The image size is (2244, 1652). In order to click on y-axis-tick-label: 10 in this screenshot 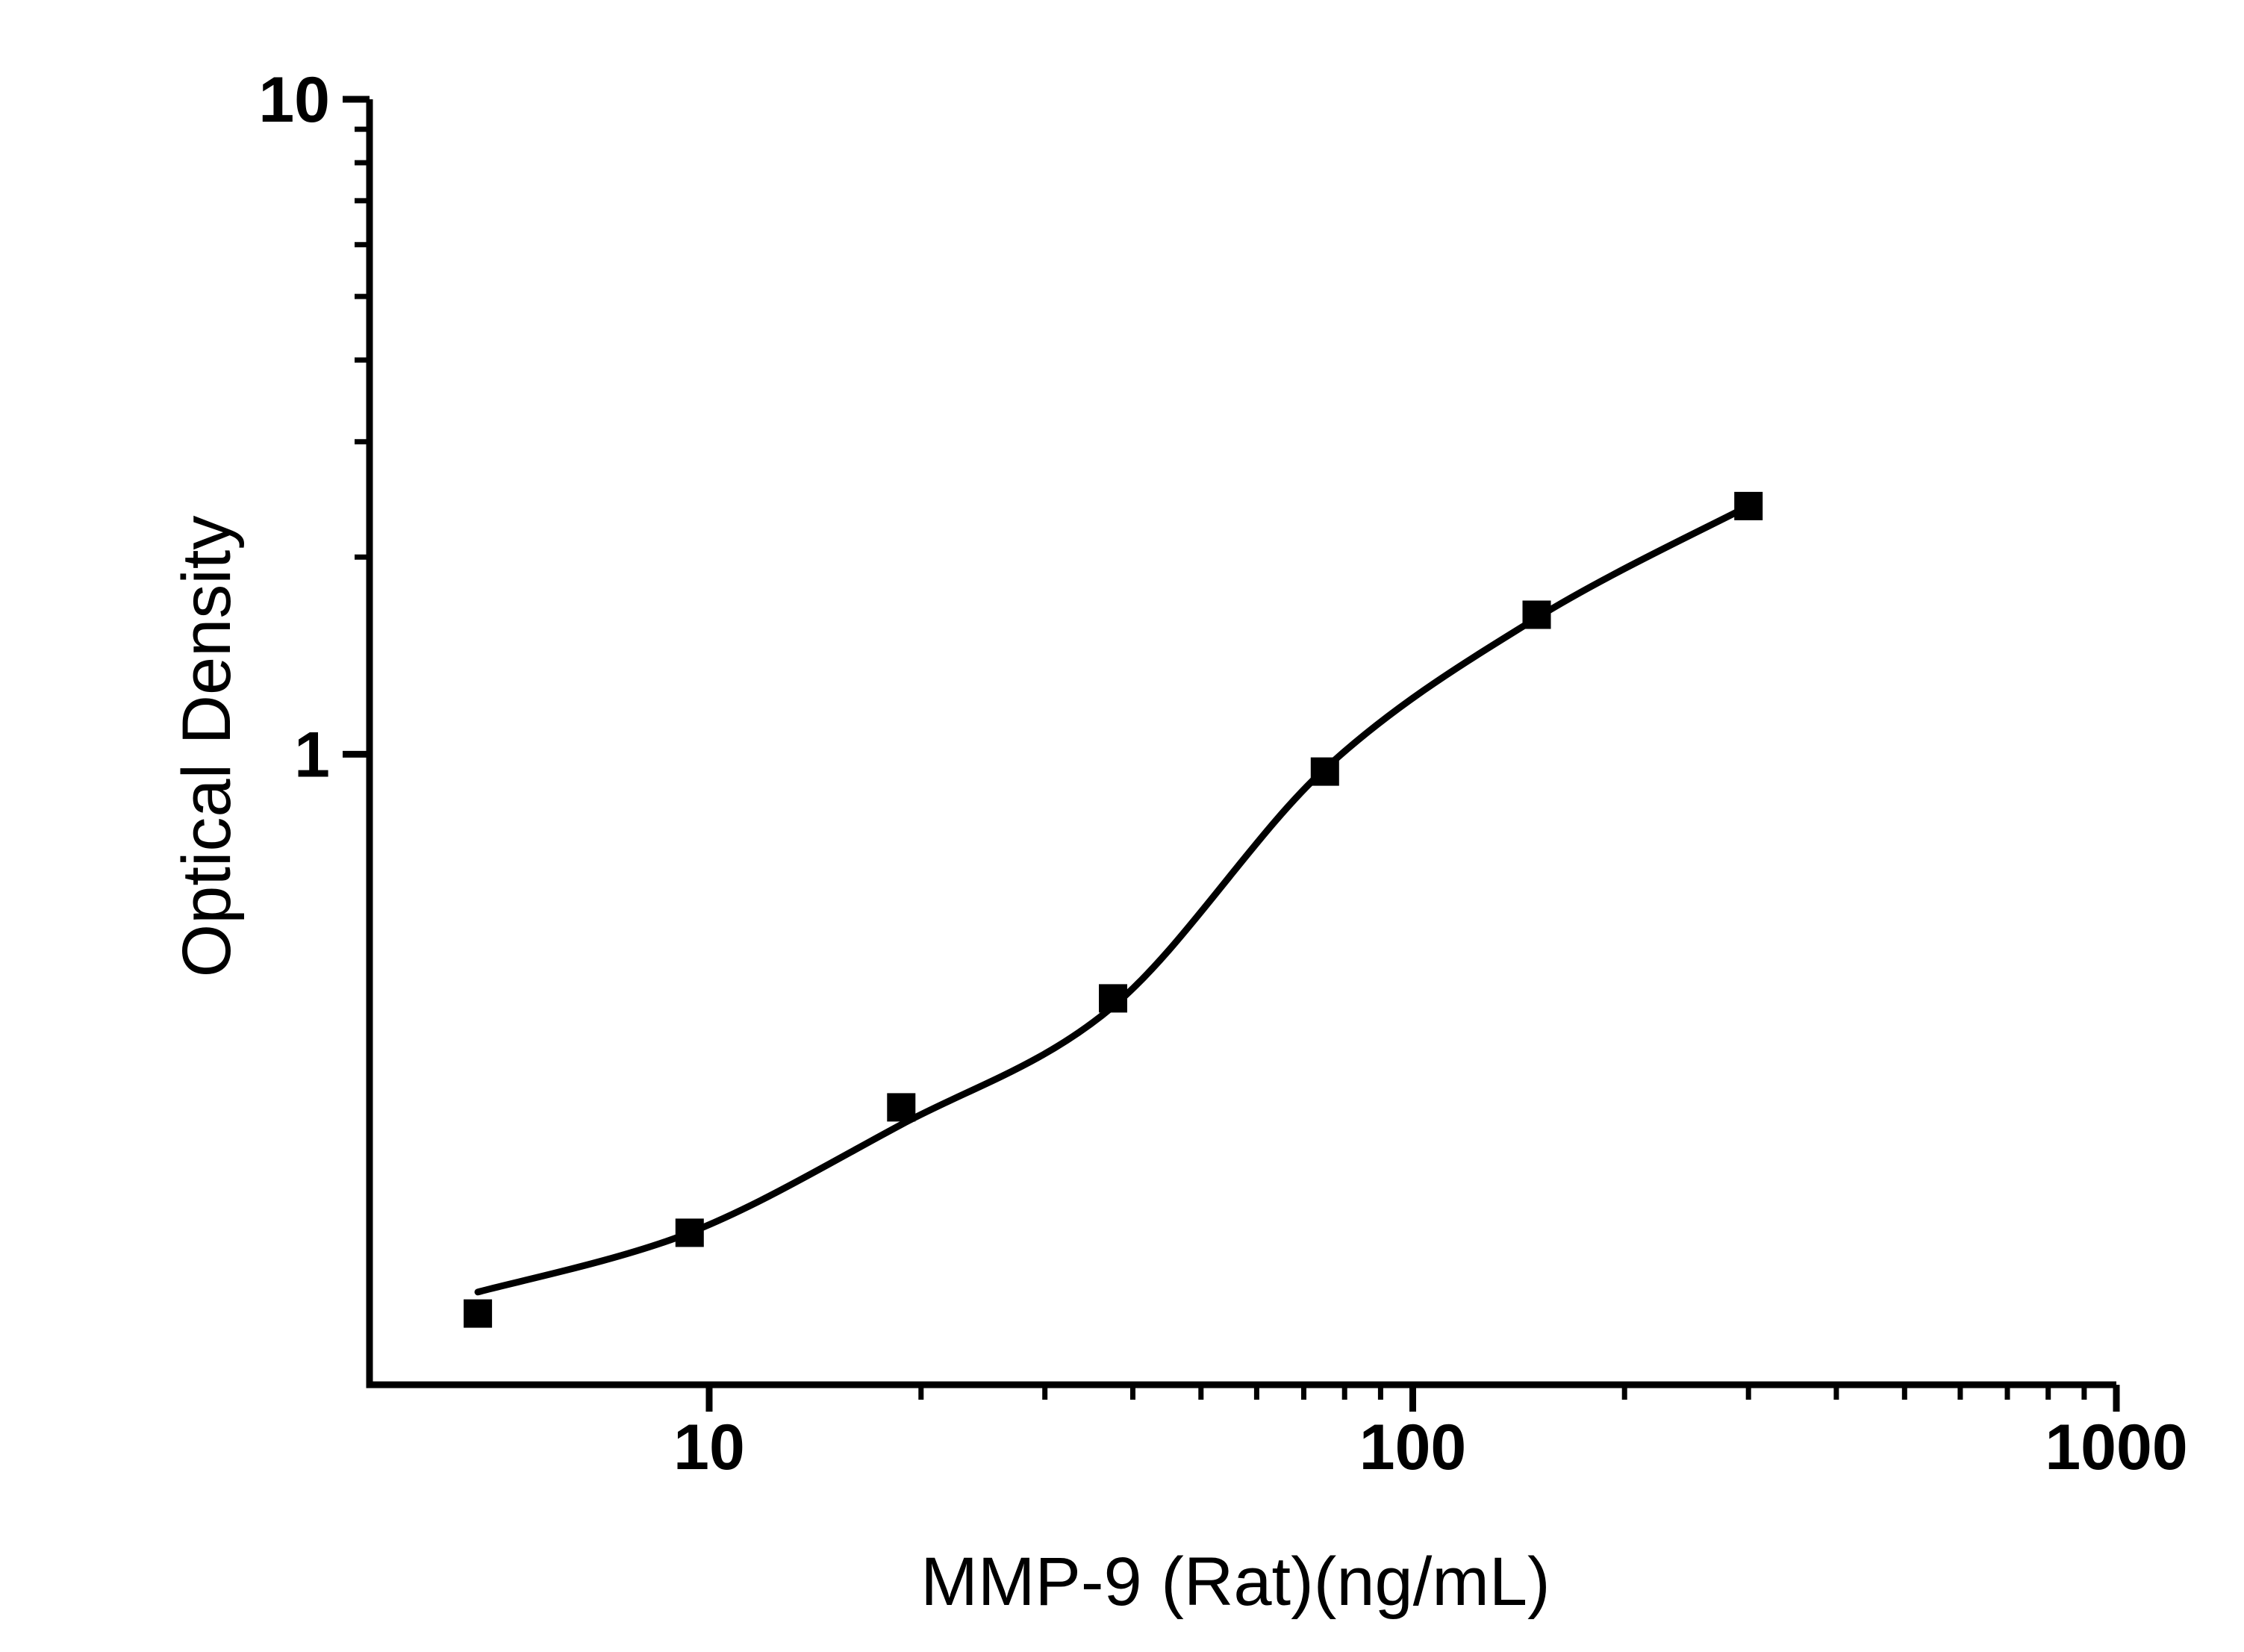, I will do `click(294, 100)`.